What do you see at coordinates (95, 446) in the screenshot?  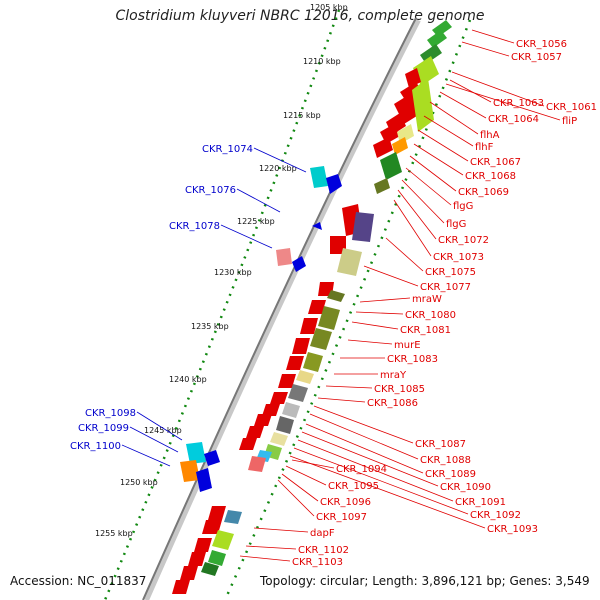 I see `gene-label-reverse: CKR_1100` at bounding box center [95, 446].